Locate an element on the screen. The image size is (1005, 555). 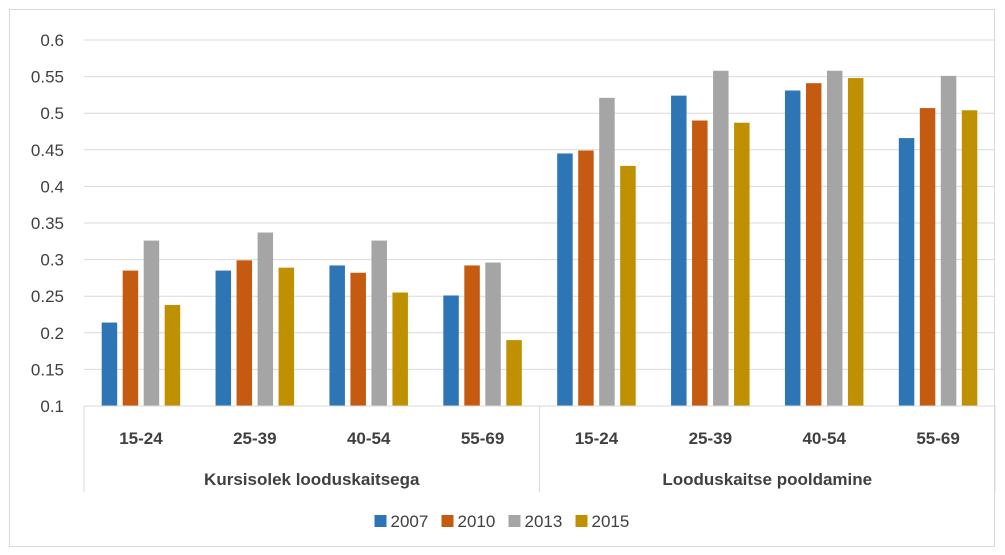
group-label: Looduskaitse pooldamine is located at coordinates (767, 479).